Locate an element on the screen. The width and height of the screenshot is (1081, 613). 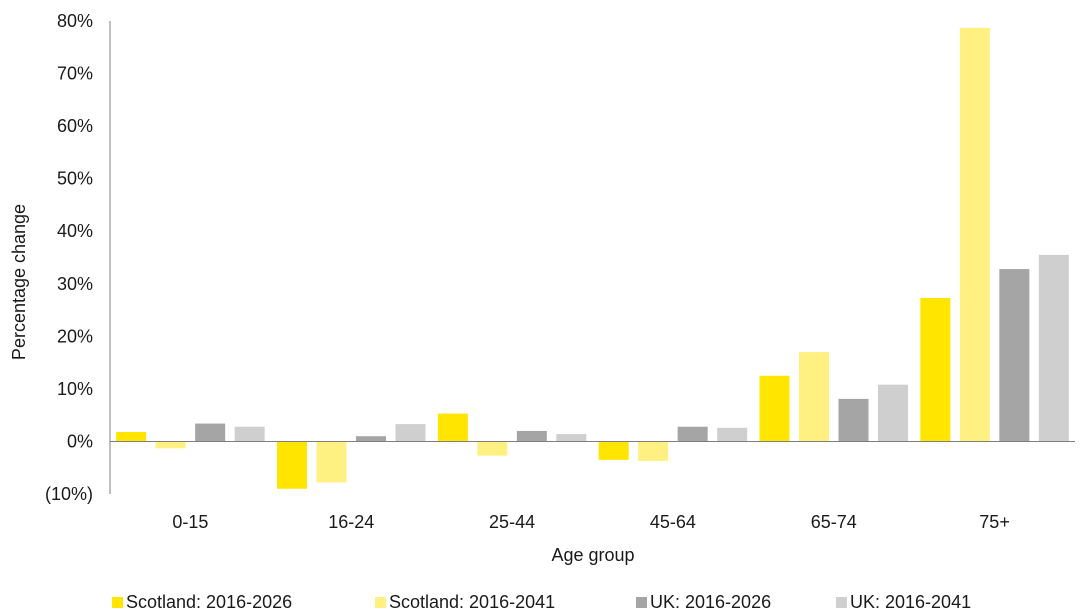
legend-item: UK: 2016-2026 is located at coordinates (703, 602).